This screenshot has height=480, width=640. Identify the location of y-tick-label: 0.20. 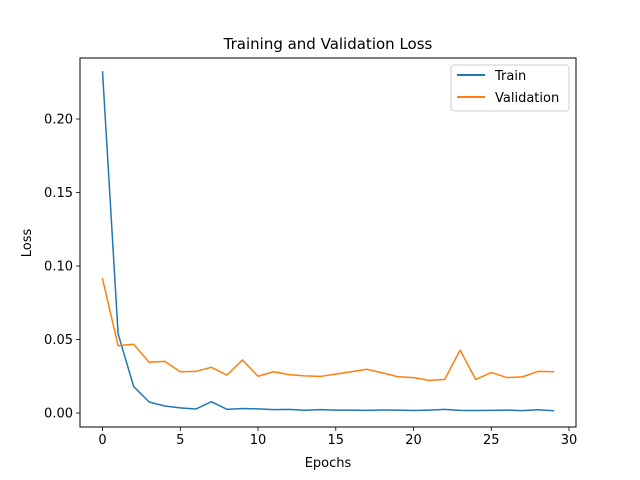
(58, 120).